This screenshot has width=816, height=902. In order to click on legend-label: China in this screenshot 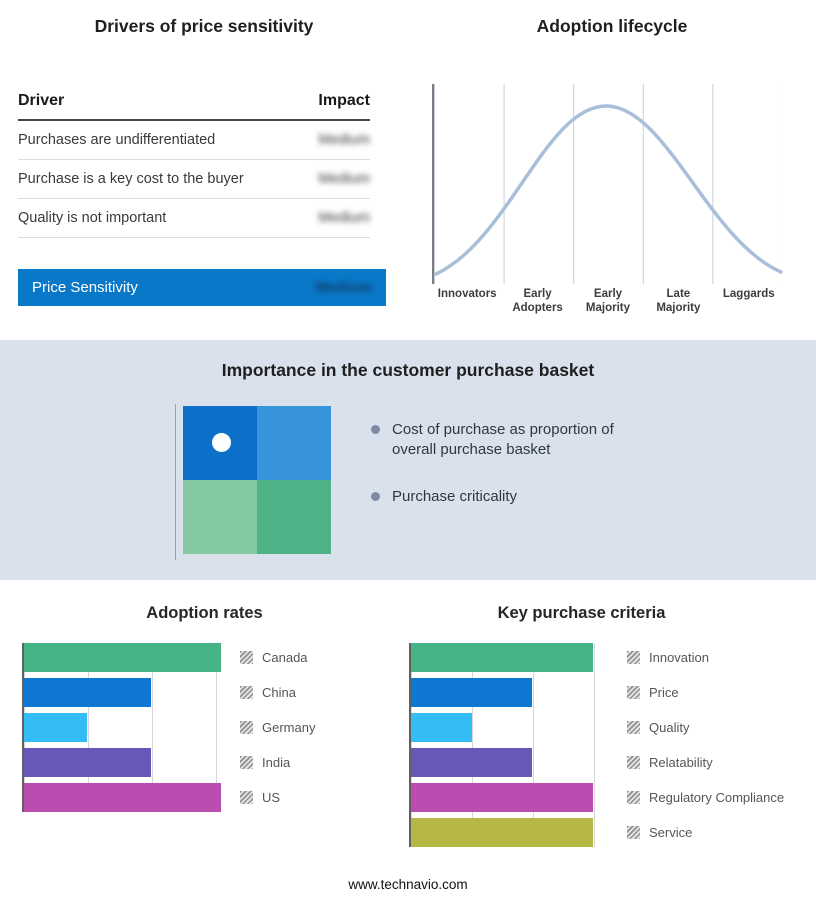, I will do `click(279, 692)`.